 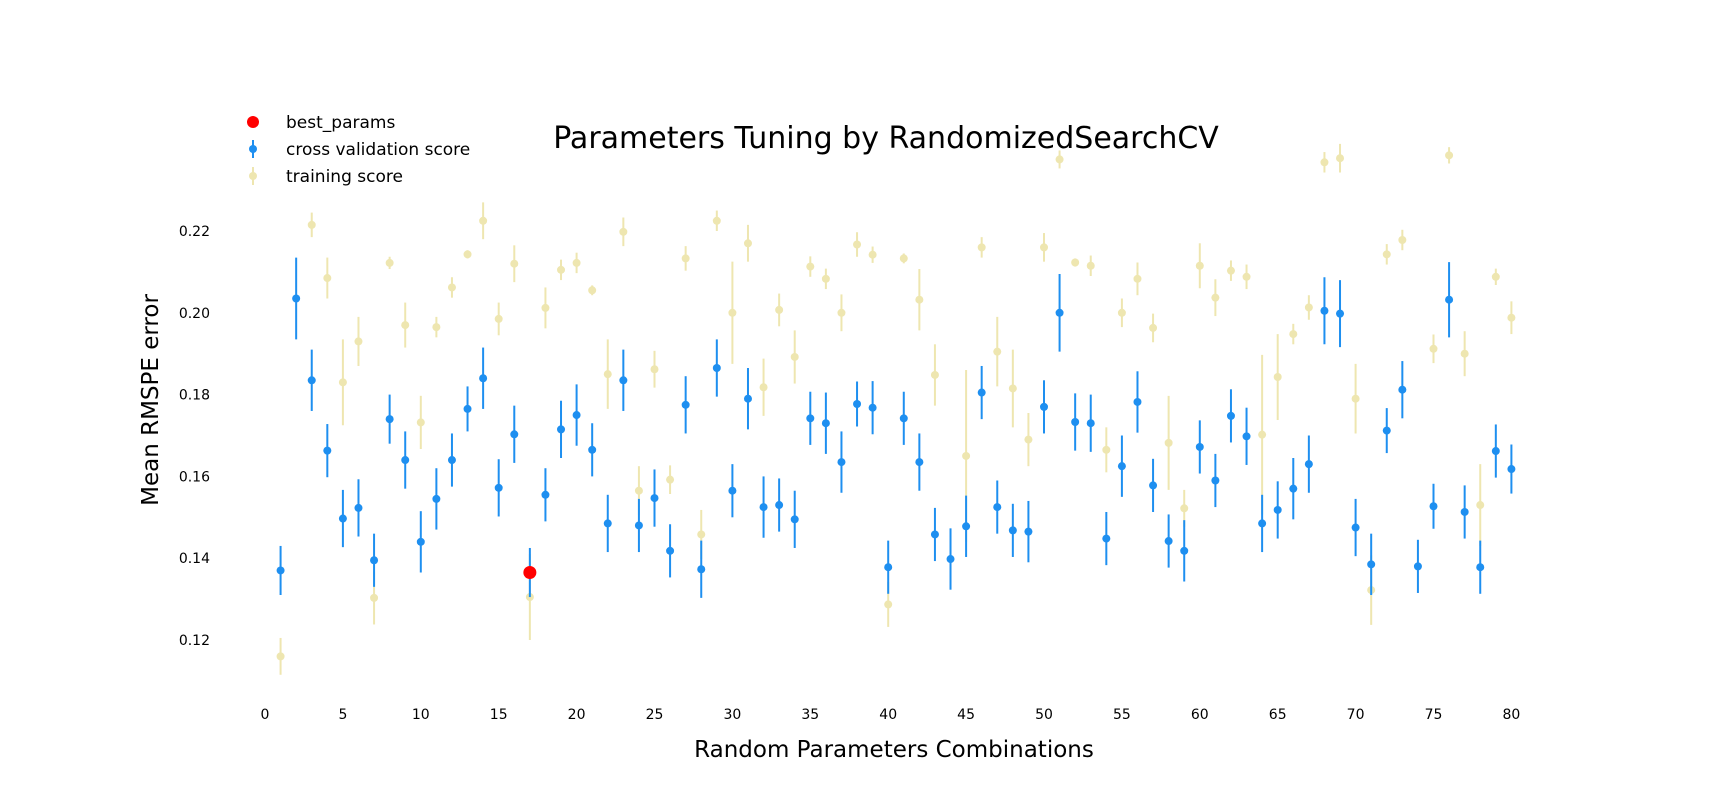 I want to click on y-tick-label: 0.18, so click(x=194, y=396).